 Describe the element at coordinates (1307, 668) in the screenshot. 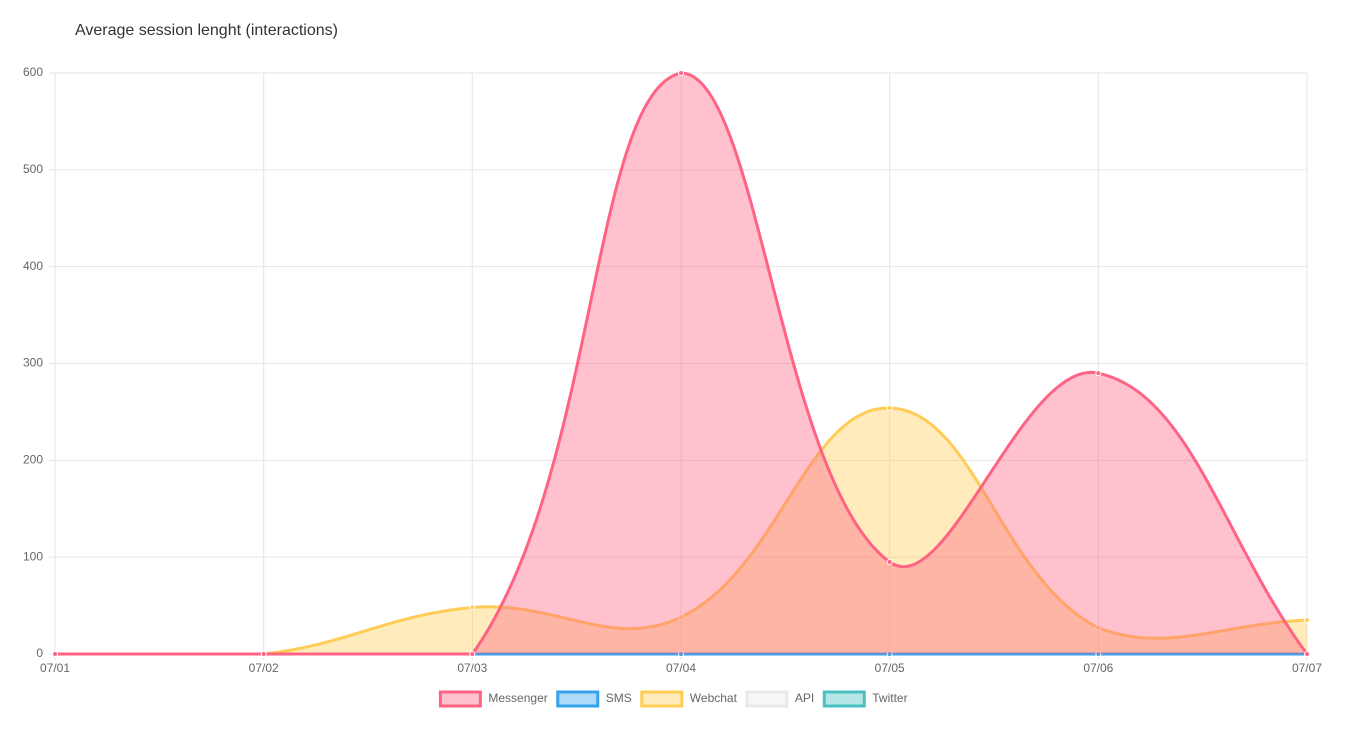

I see `x-tick-label: 07/07` at that location.